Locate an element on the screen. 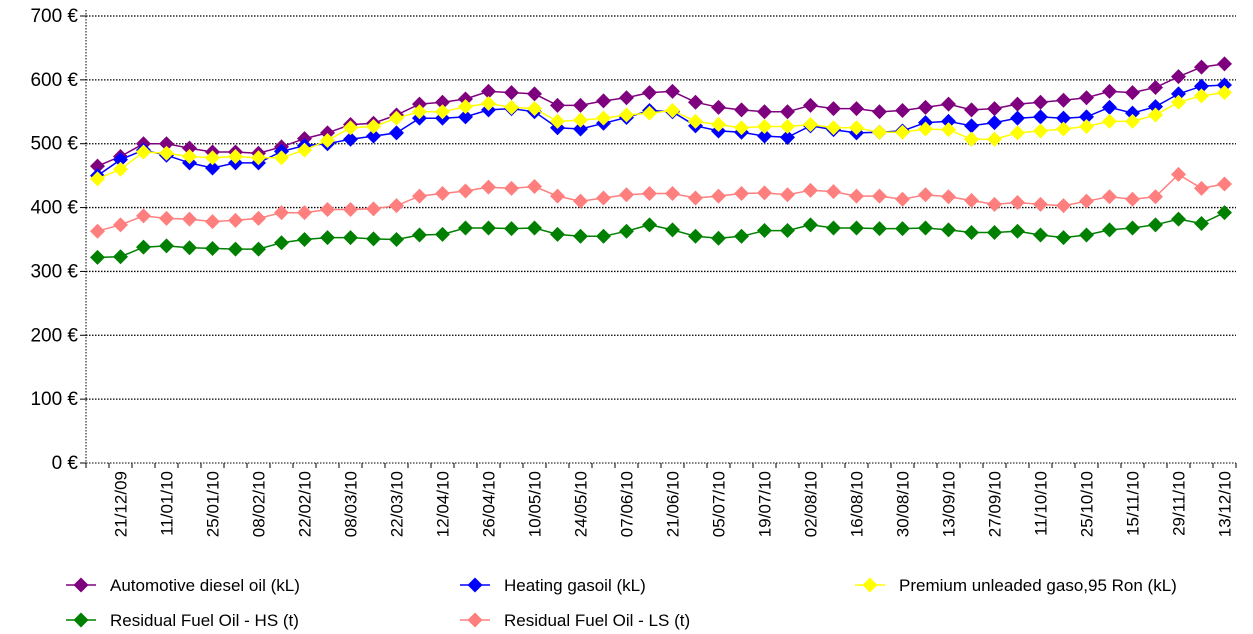 The image size is (1253, 634). x-tick-label: 05/07/10 is located at coordinates (719, 504).